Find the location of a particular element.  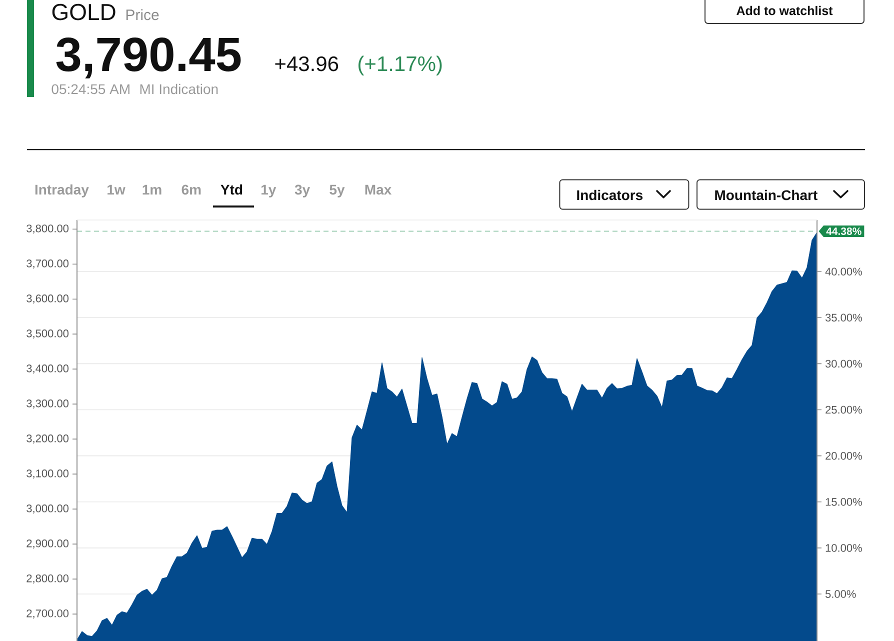

y2-tick-label: 25.00% is located at coordinates (844, 410).